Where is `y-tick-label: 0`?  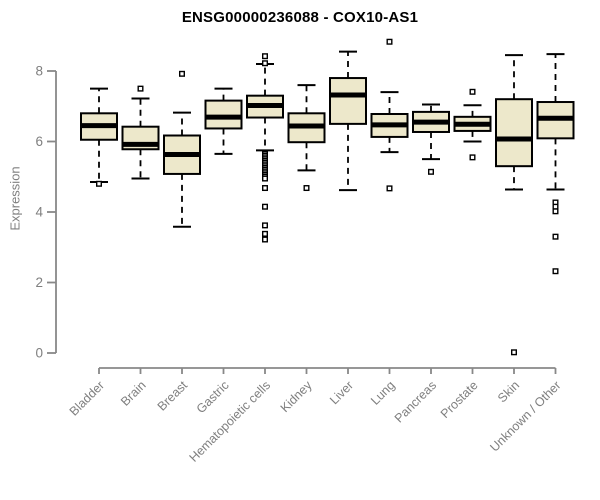 y-tick-label: 0 is located at coordinates (39, 353).